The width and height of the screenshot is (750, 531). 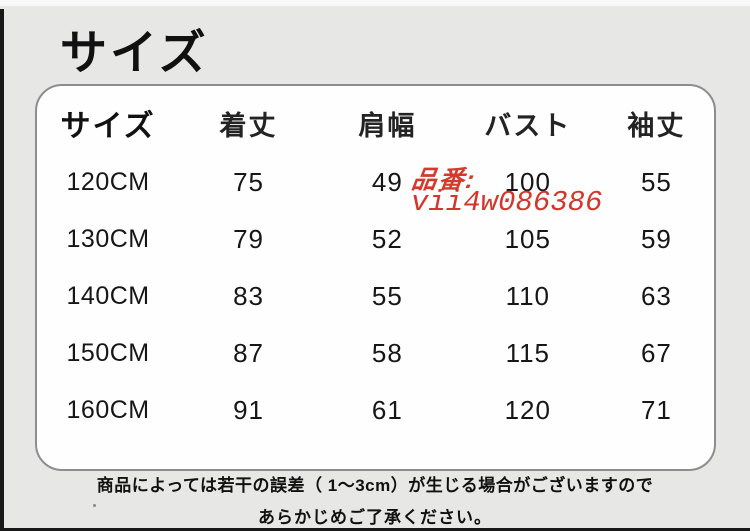 What do you see at coordinates (528, 296) in the screenshot?
I see `value-cell: 110` at bounding box center [528, 296].